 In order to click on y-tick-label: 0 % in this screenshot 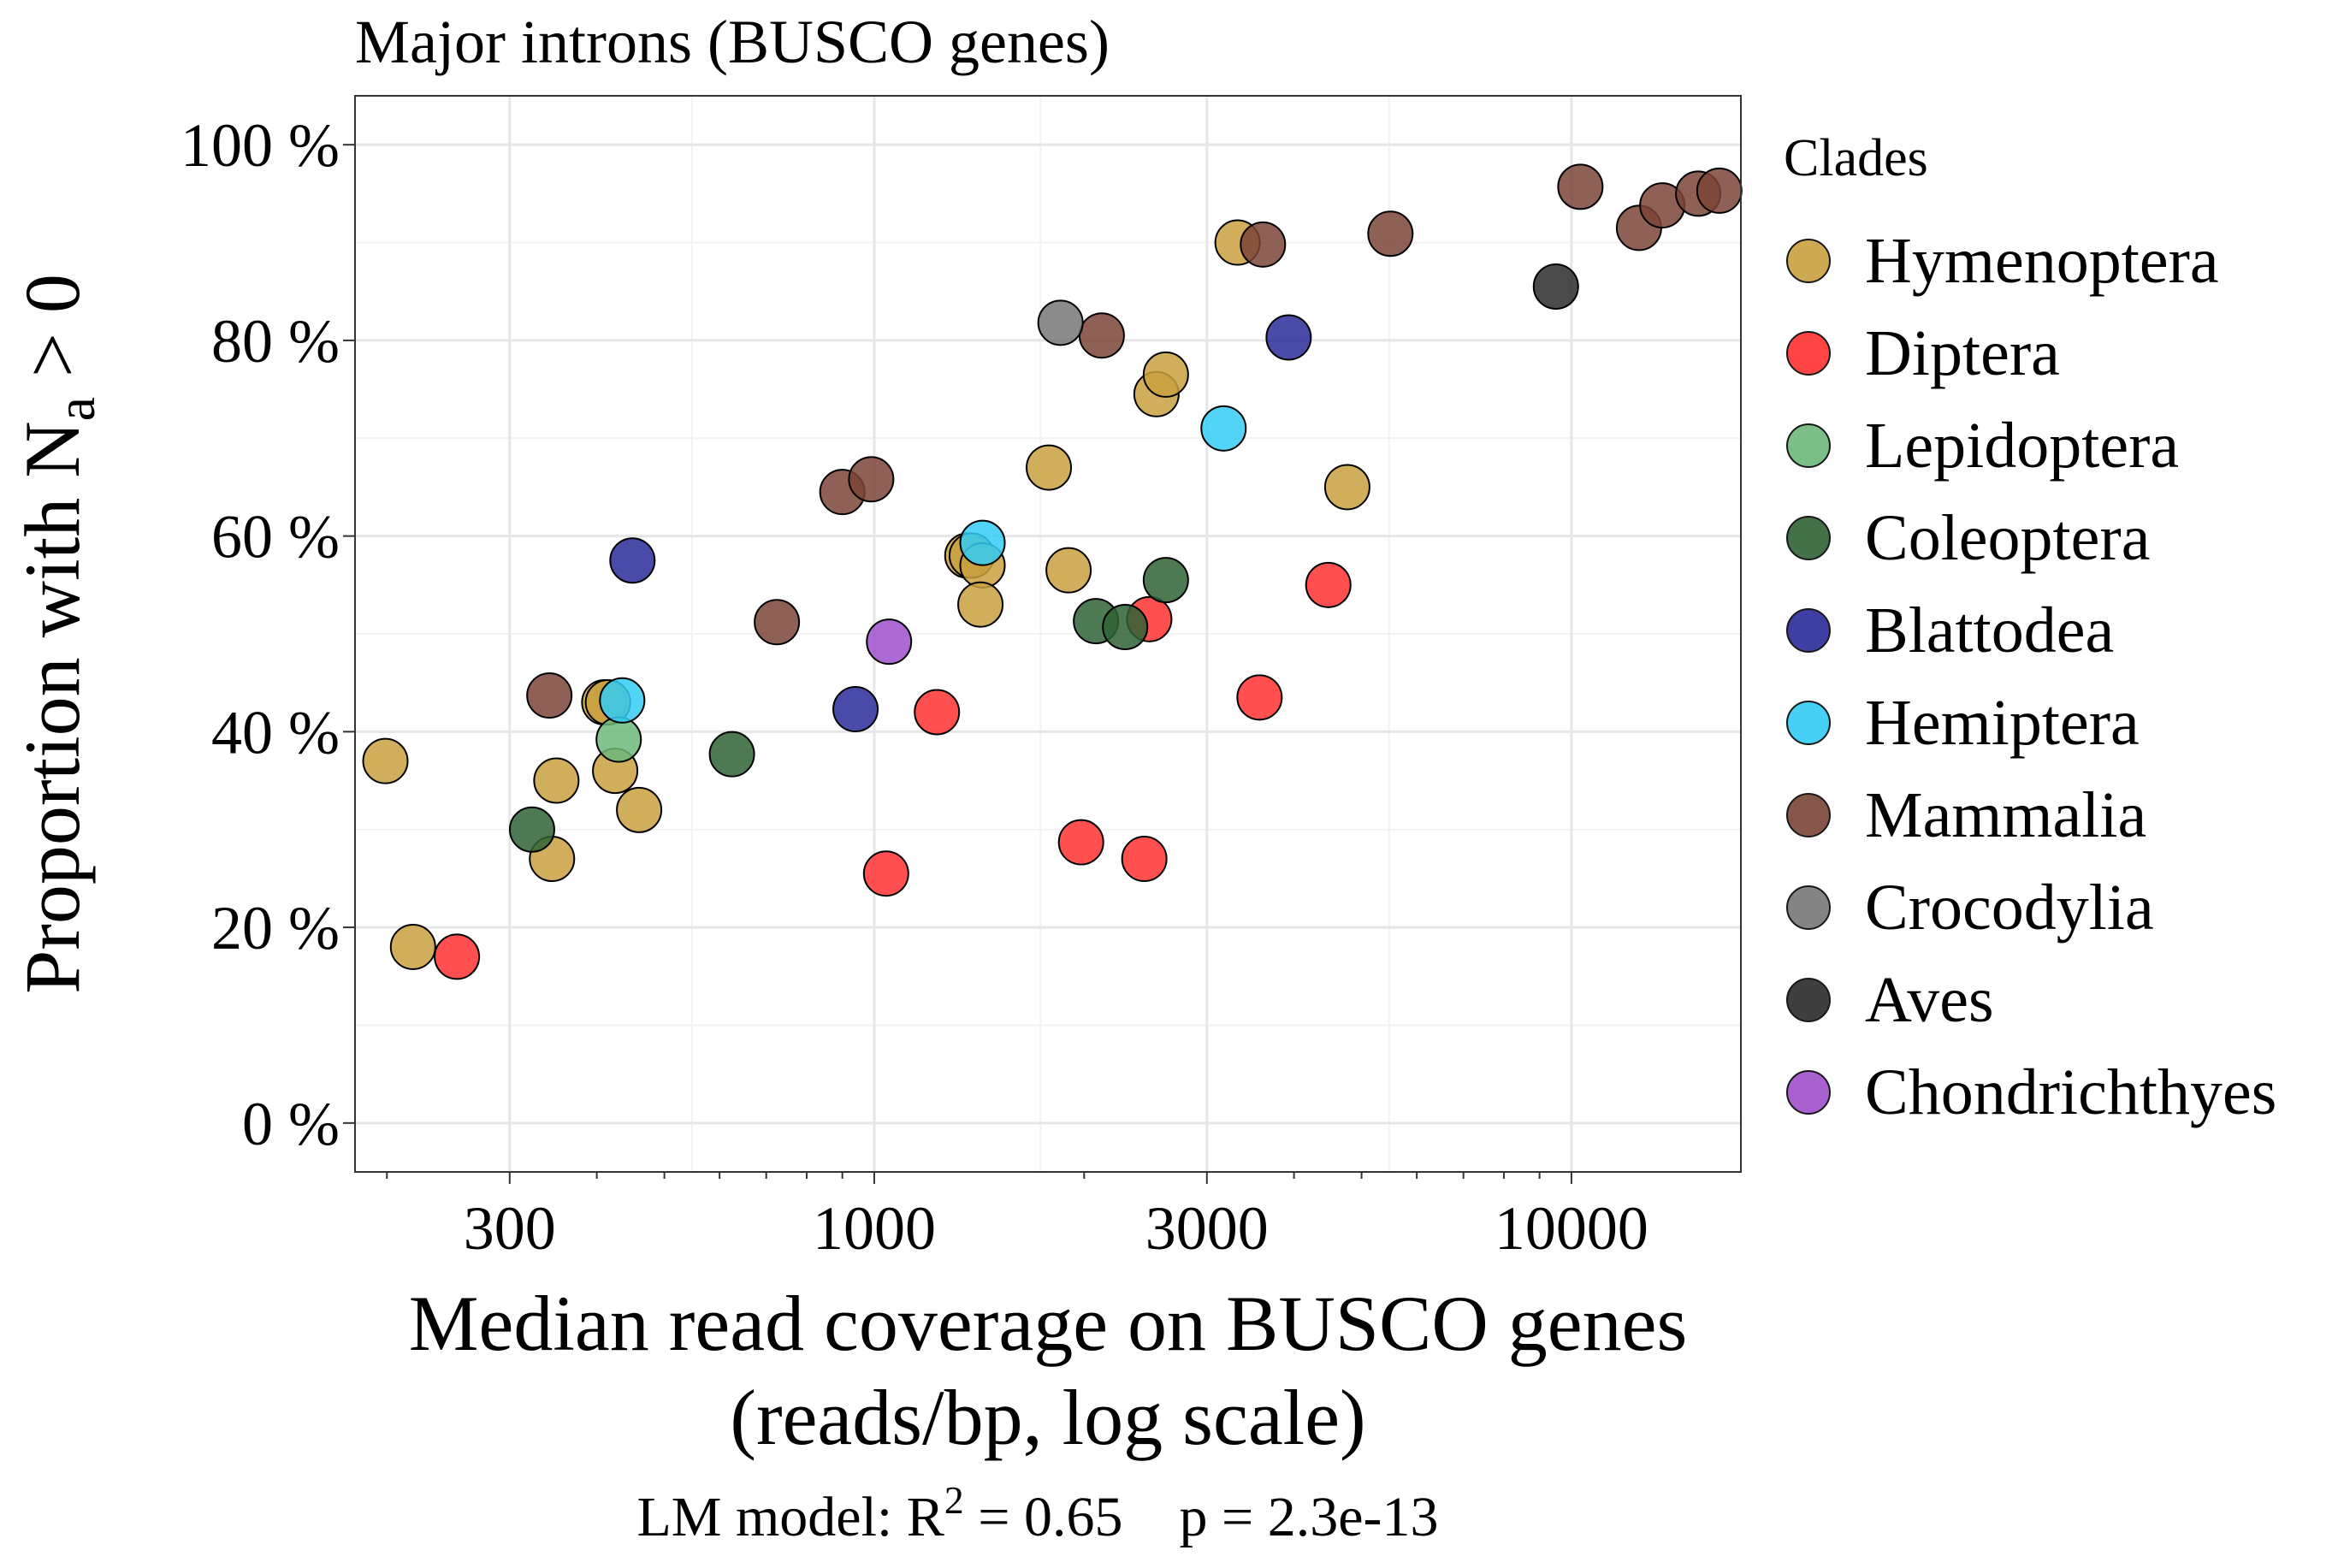, I will do `click(291, 1124)`.